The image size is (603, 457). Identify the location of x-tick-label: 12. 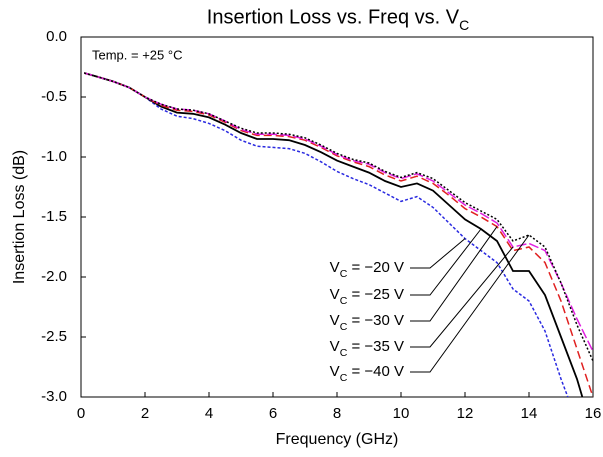
(465, 413).